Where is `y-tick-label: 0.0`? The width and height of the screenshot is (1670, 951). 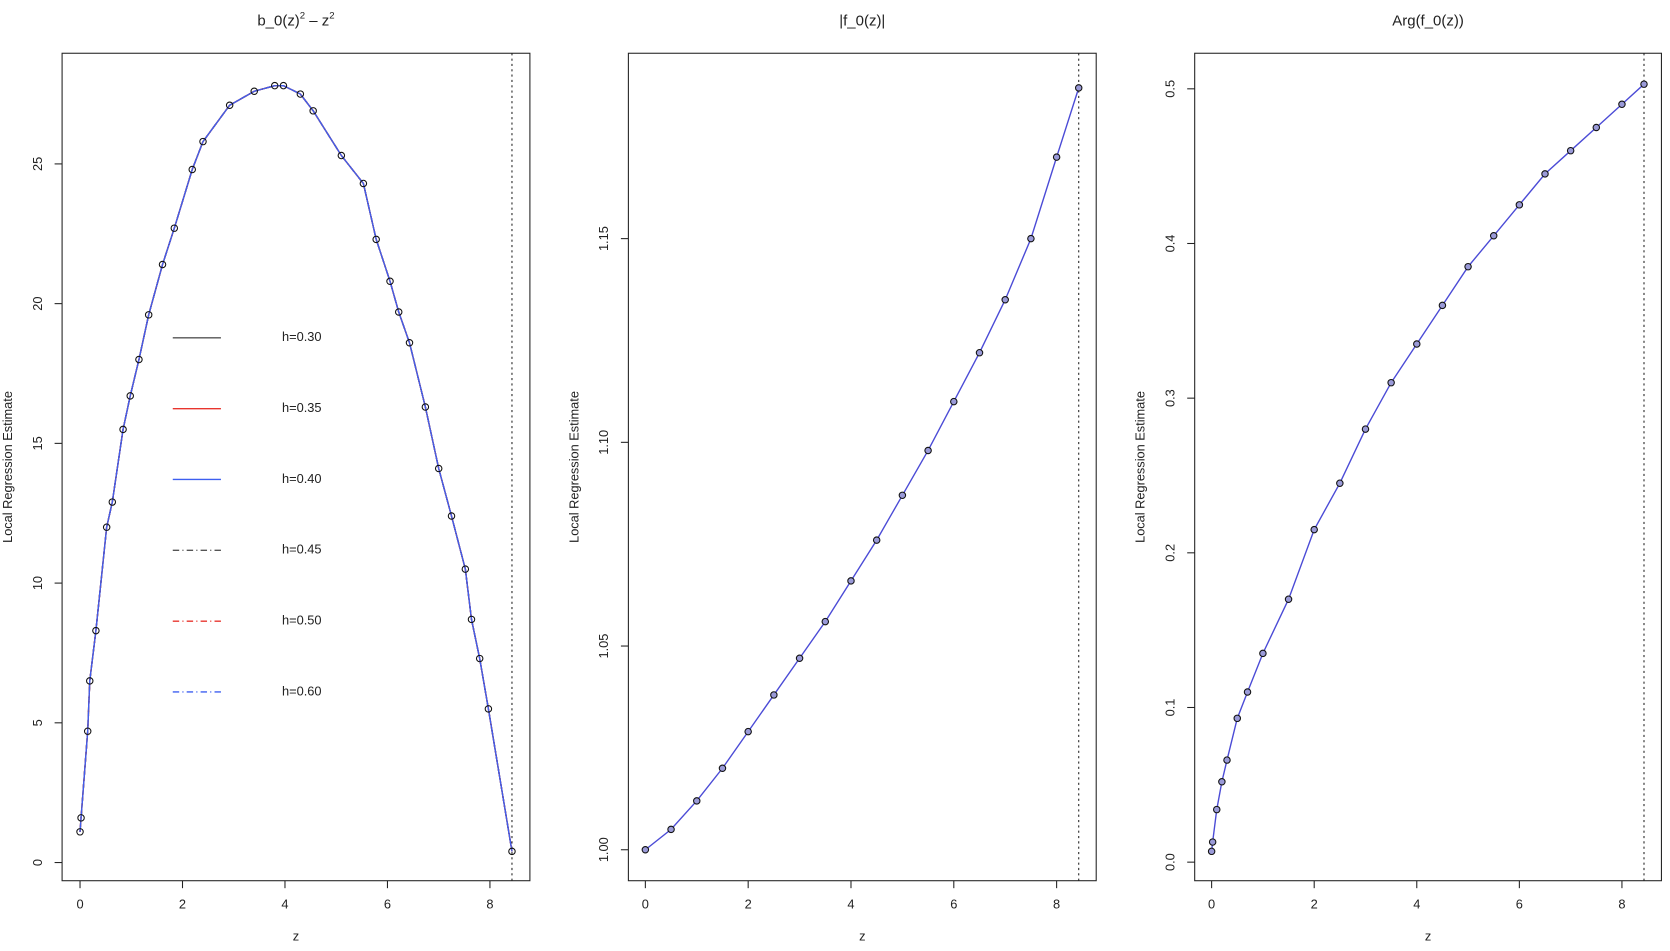
y-tick-label: 0.0 is located at coordinates (1170, 862).